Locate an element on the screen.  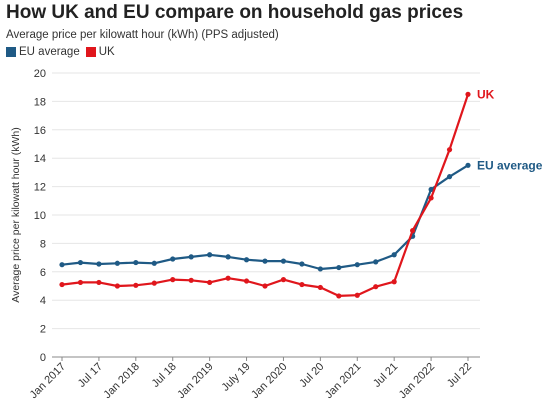
end-label-eu: EU average is located at coordinates (510, 165).